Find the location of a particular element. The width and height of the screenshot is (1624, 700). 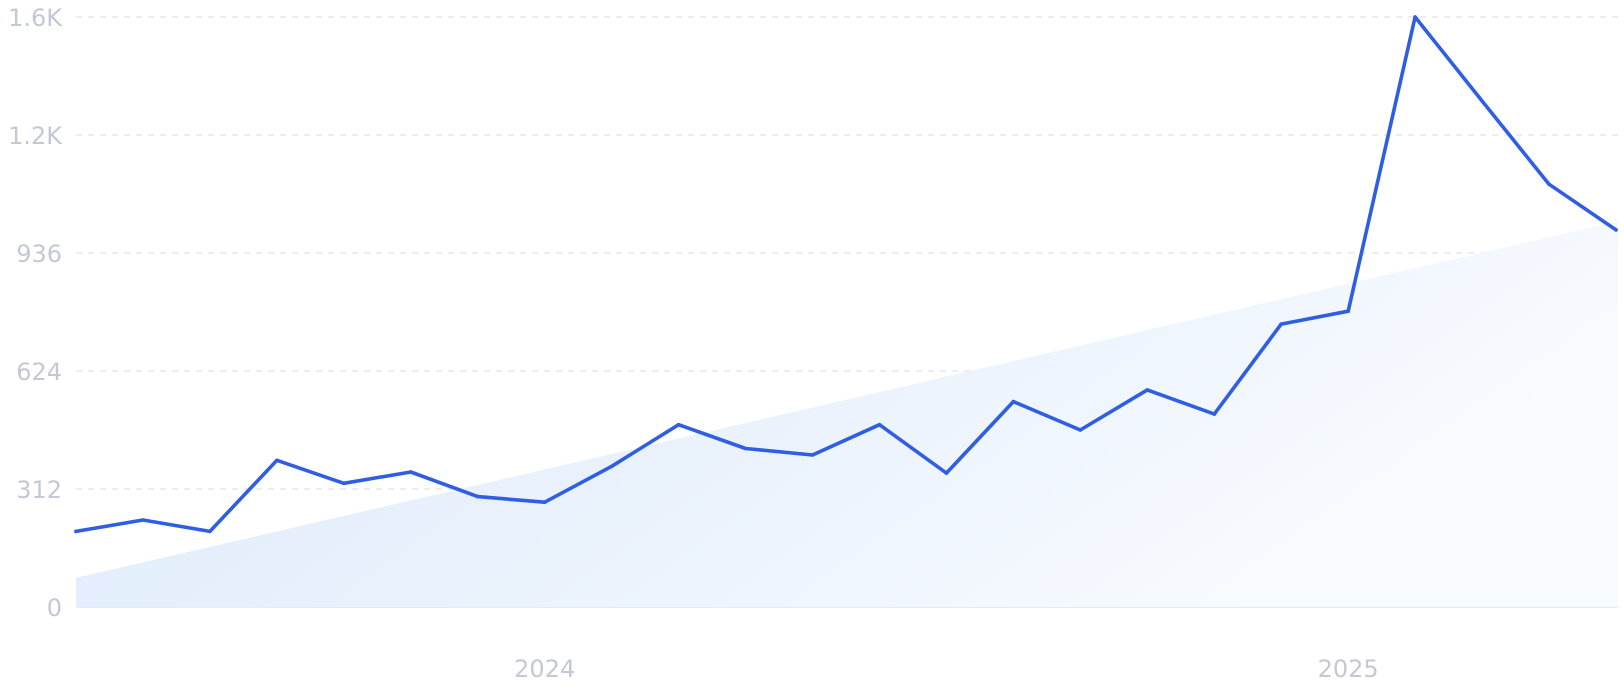

x-tick-label: 2024 is located at coordinates (544, 669).